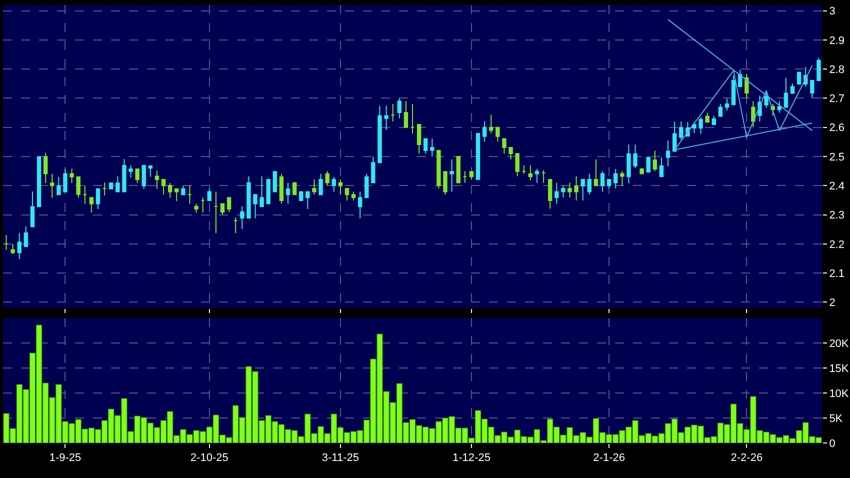  What do you see at coordinates (209, 458) in the screenshot?
I see `x-tick-label: 2-10-25` at bounding box center [209, 458].